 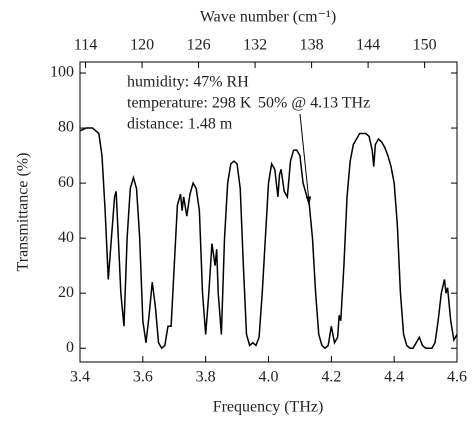 I want to click on x-tick-label: 4.6, so click(x=457, y=377).